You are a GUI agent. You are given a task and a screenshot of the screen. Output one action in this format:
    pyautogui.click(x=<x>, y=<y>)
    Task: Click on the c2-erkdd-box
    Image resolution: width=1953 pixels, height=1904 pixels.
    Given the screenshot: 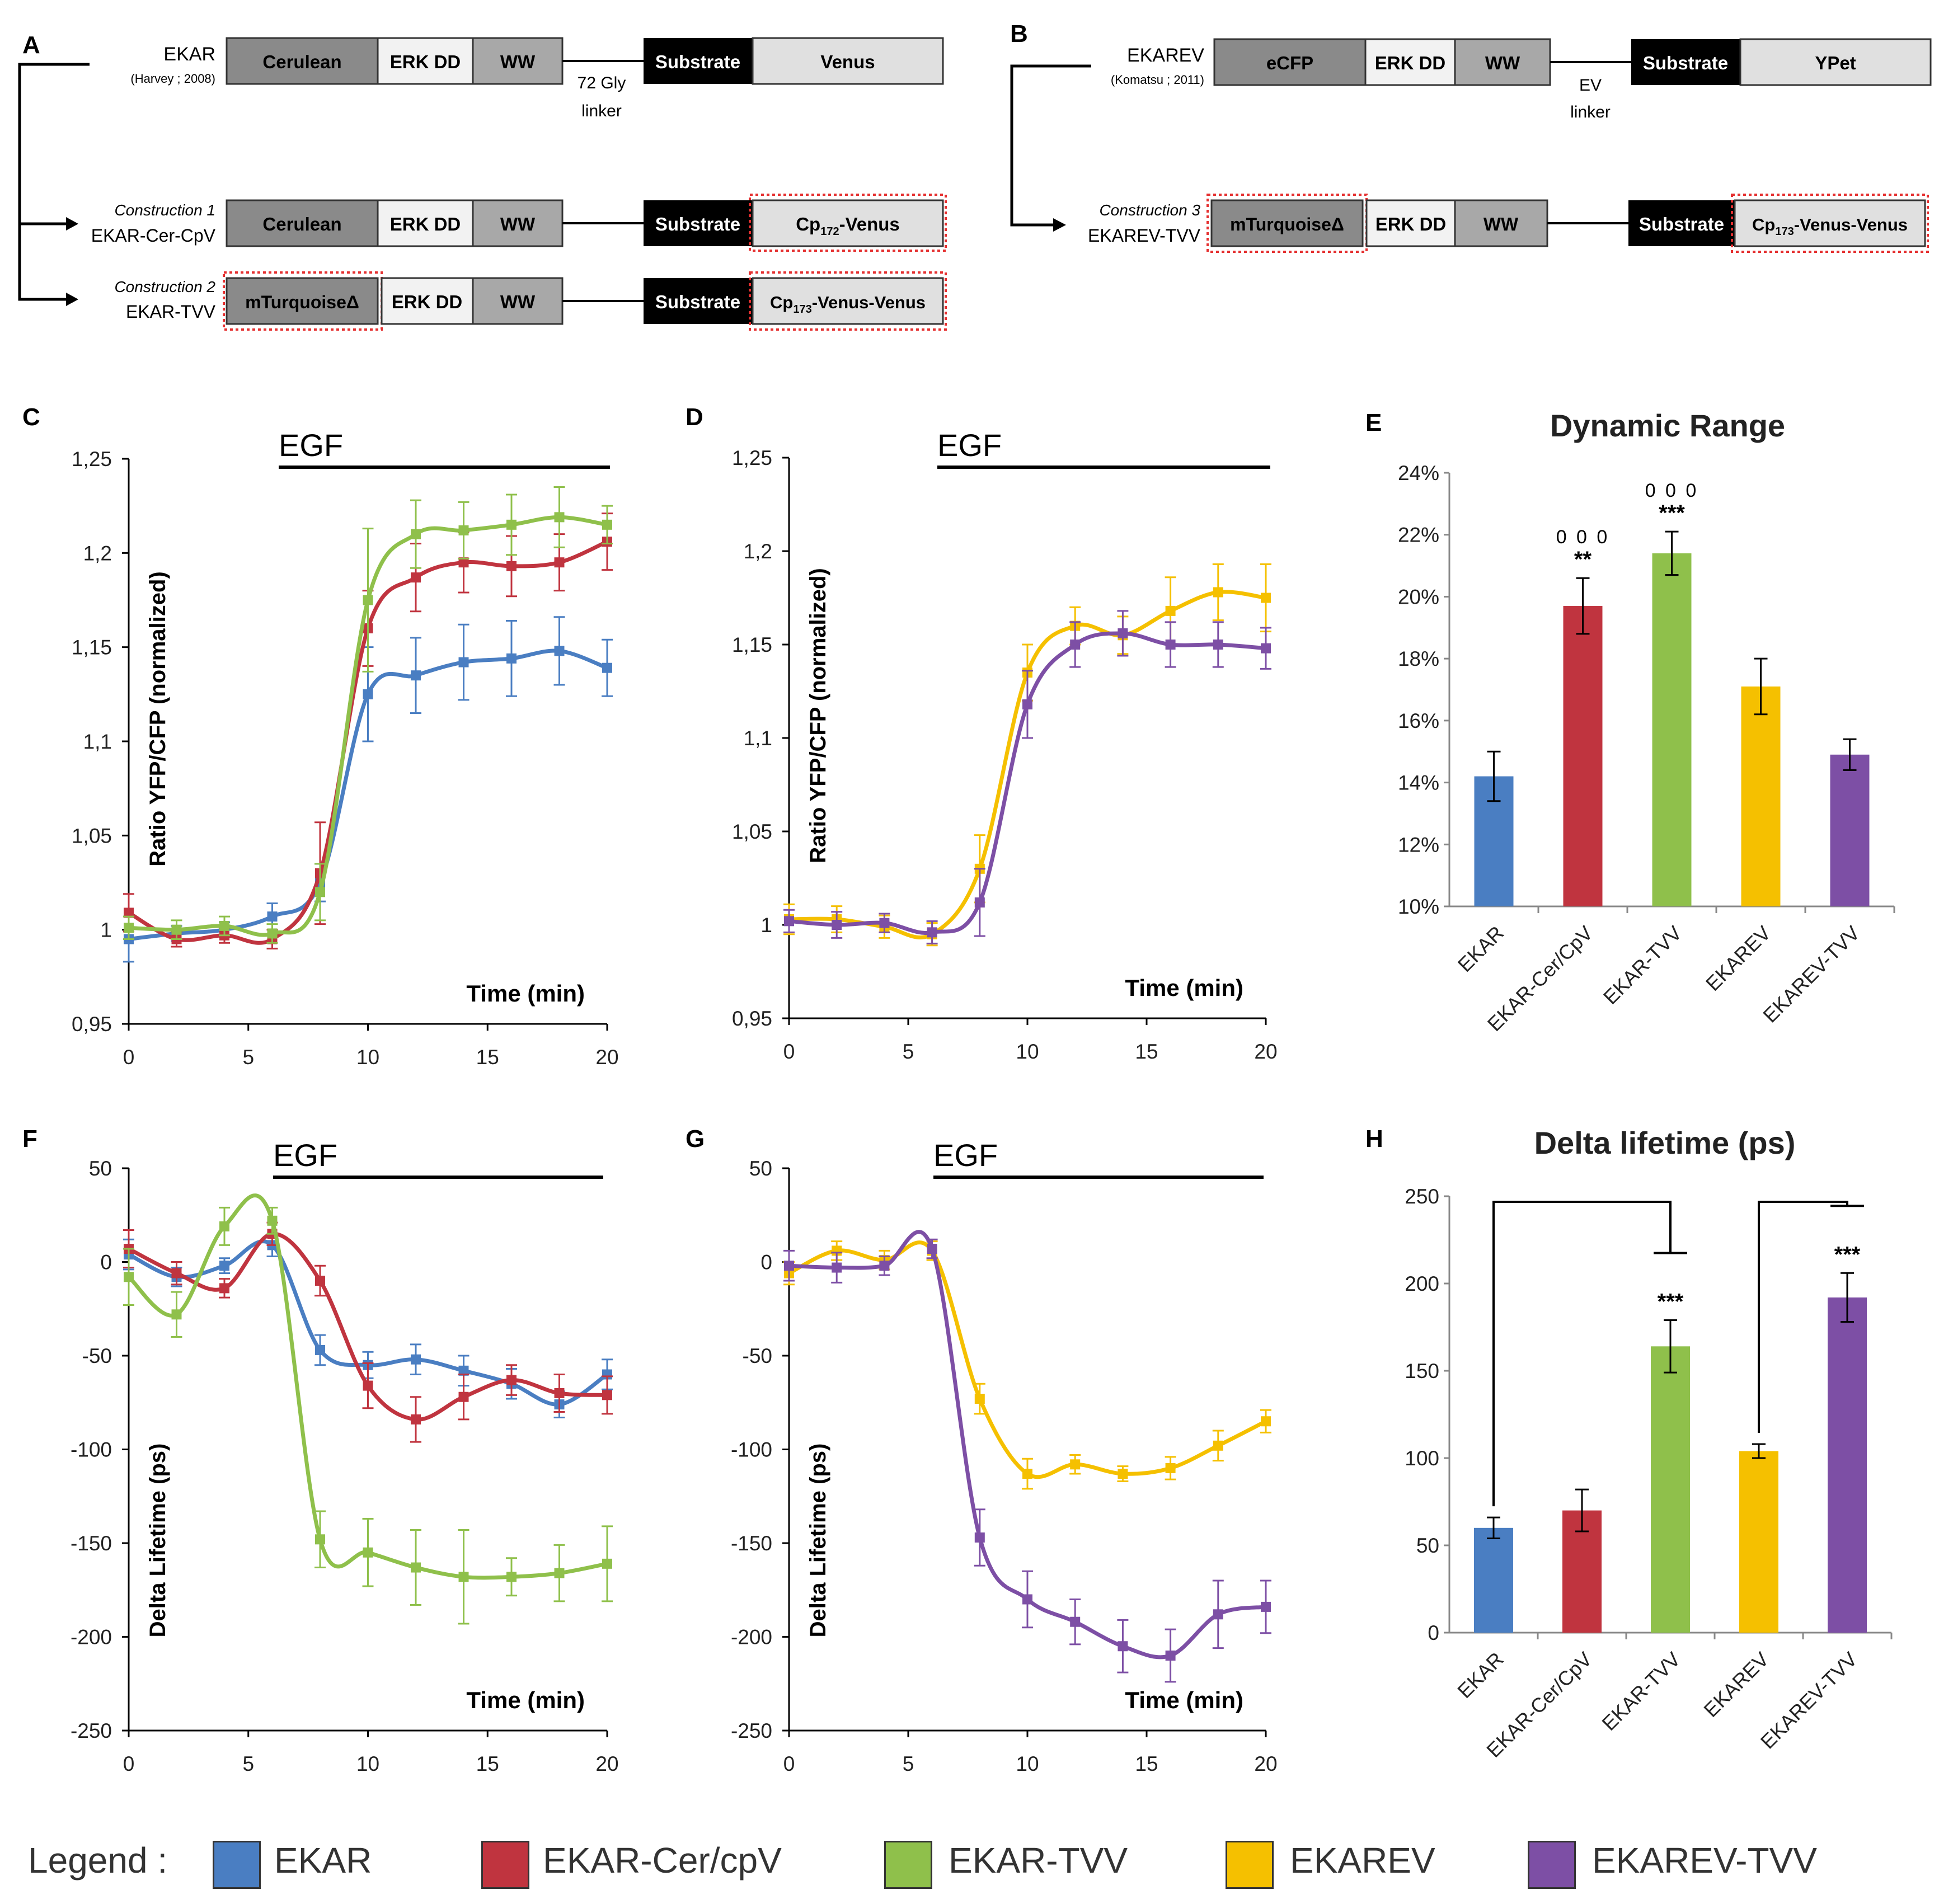 What is the action you would take?
    pyautogui.click(x=428, y=301)
    